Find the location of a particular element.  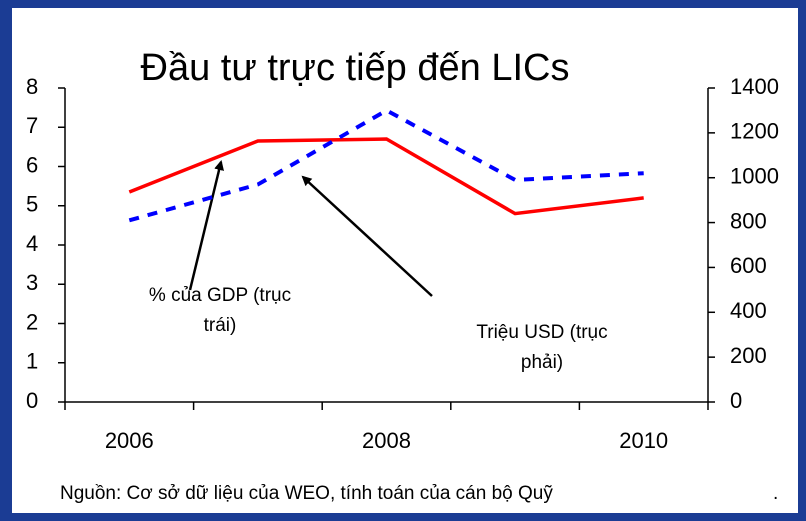

y2-tick-label: 1400 is located at coordinates (754, 86).